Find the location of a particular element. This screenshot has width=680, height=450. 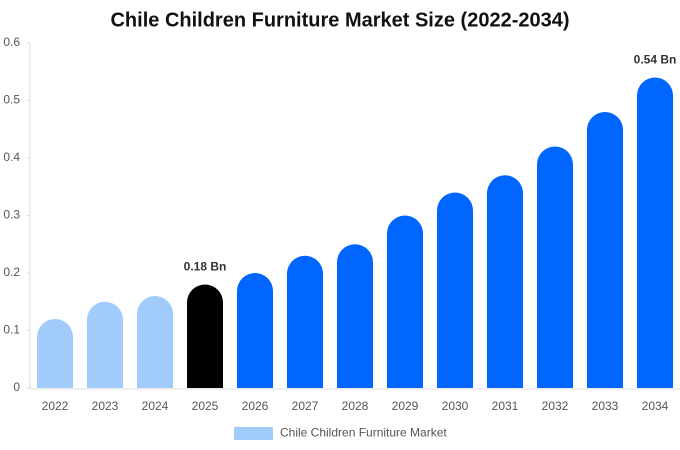

y-tick-label: 0 is located at coordinates (16, 387).